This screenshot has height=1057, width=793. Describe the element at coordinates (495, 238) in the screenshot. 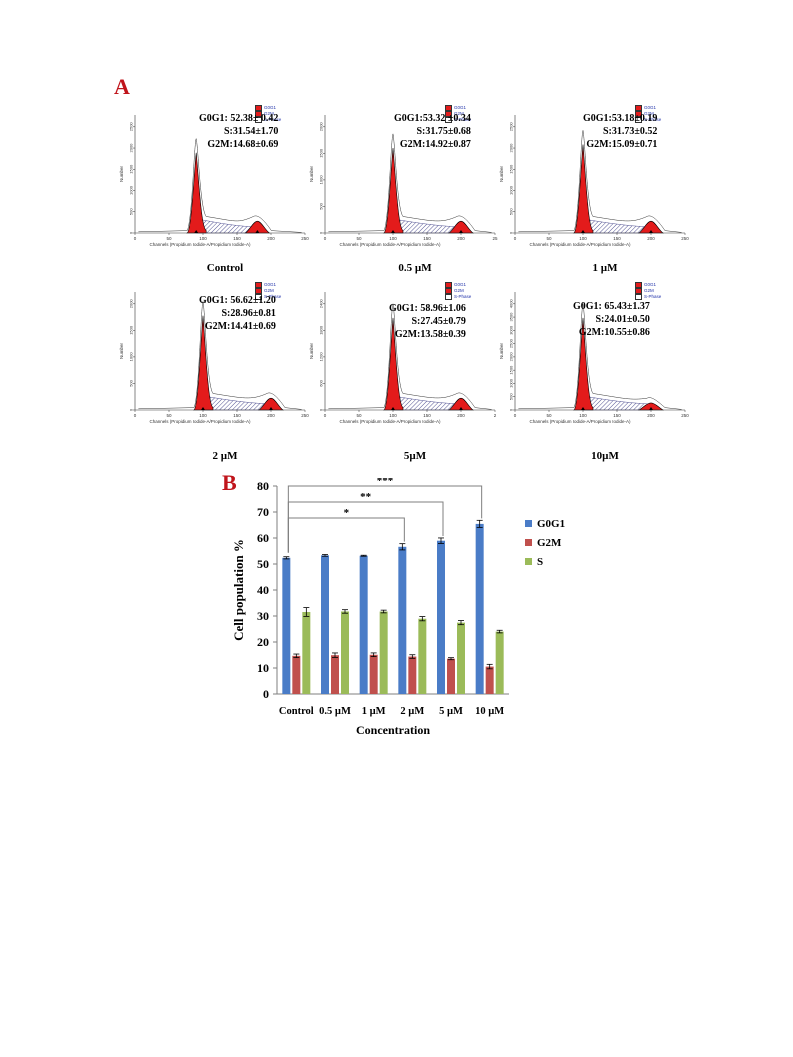

I see `x-tick-label: 25` at that location.